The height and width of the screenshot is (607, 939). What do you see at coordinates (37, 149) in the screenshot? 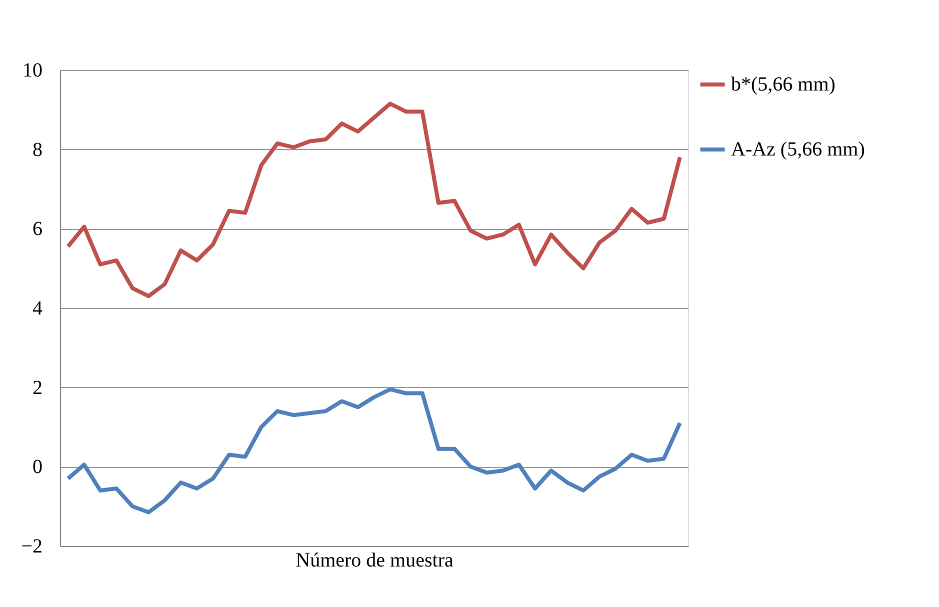
I see `y-tick-label: 8` at bounding box center [37, 149].